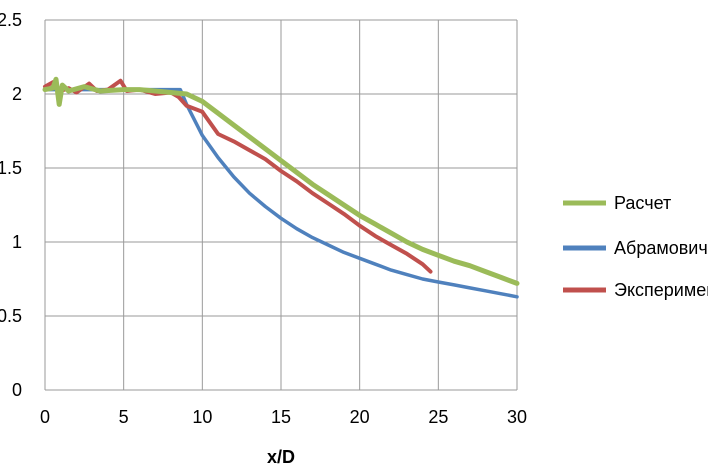 This screenshot has width=708, height=472. What do you see at coordinates (45, 417) in the screenshot?
I see `x-tick-label: 0` at bounding box center [45, 417].